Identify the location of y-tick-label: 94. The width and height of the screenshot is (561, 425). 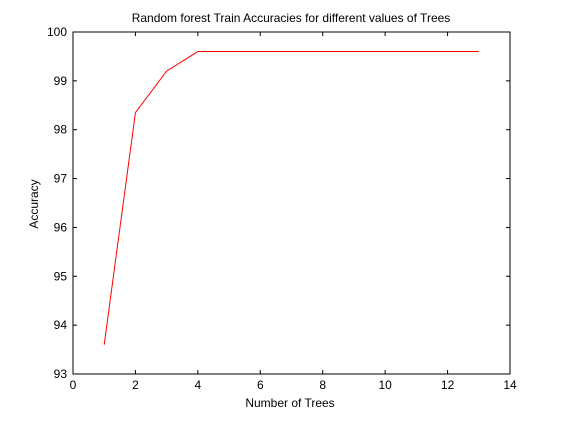
(61, 325).